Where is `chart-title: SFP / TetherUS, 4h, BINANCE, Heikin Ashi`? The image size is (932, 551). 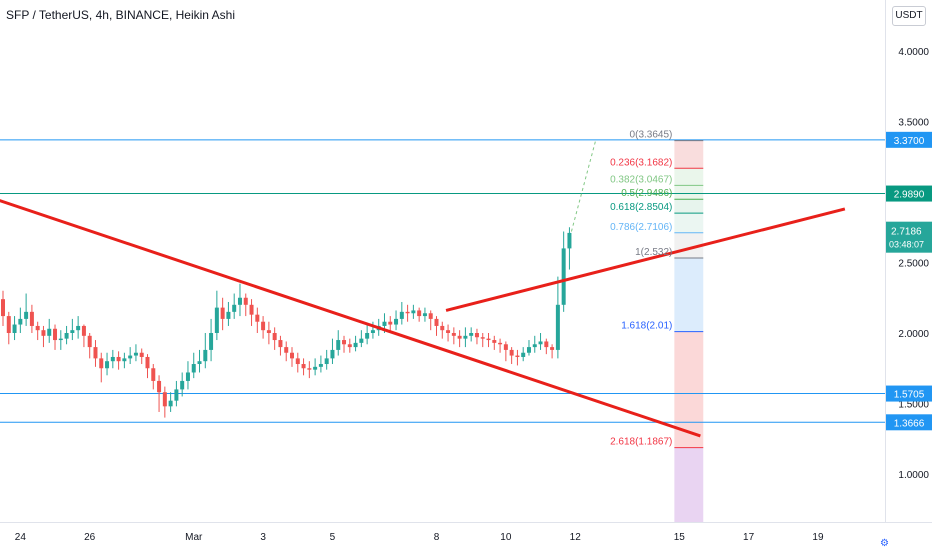
chart-title: SFP / TetherUS, 4h, BINANCE, Heikin Ashi is located at coordinates (120, 15).